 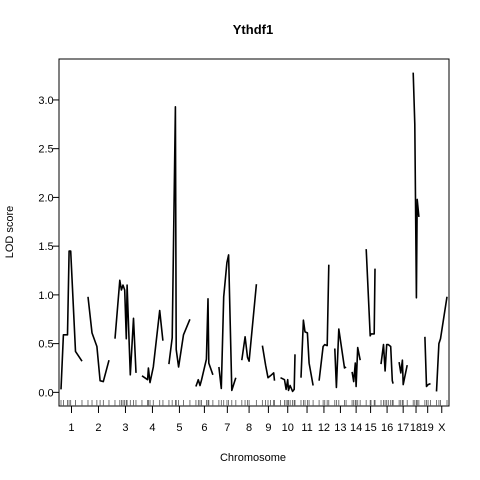 What do you see at coordinates (257, 420) in the screenshot?
I see `x-axis: 1 2 3 4 5 6 7 8 9 10 11 12 13 14 15 16 17 18 19 X` at bounding box center [257, 420].